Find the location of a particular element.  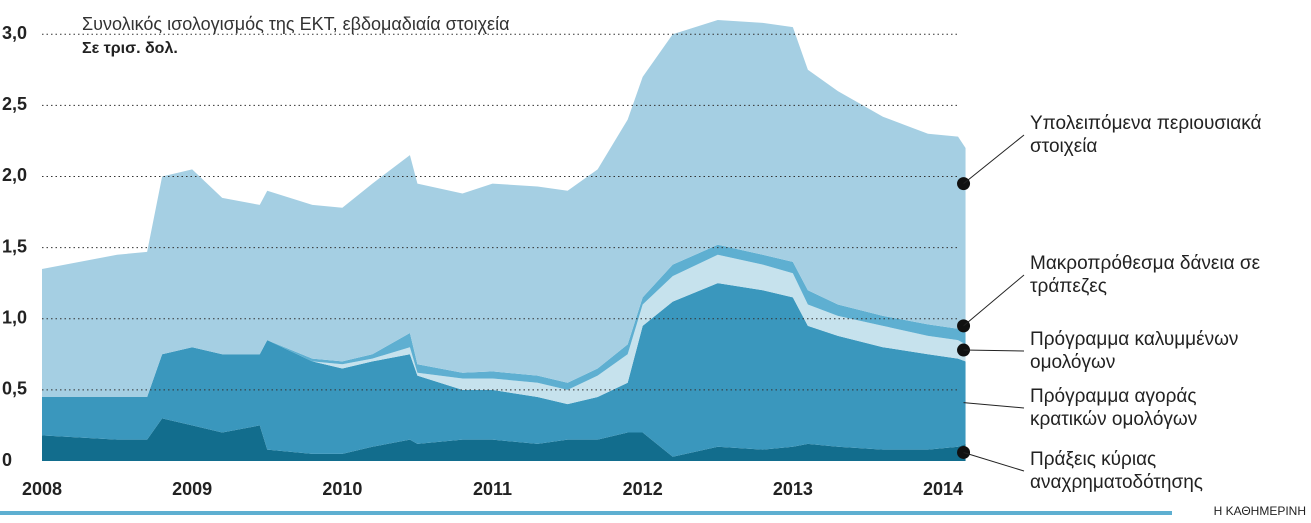

area is located at coordinates (504, 439).